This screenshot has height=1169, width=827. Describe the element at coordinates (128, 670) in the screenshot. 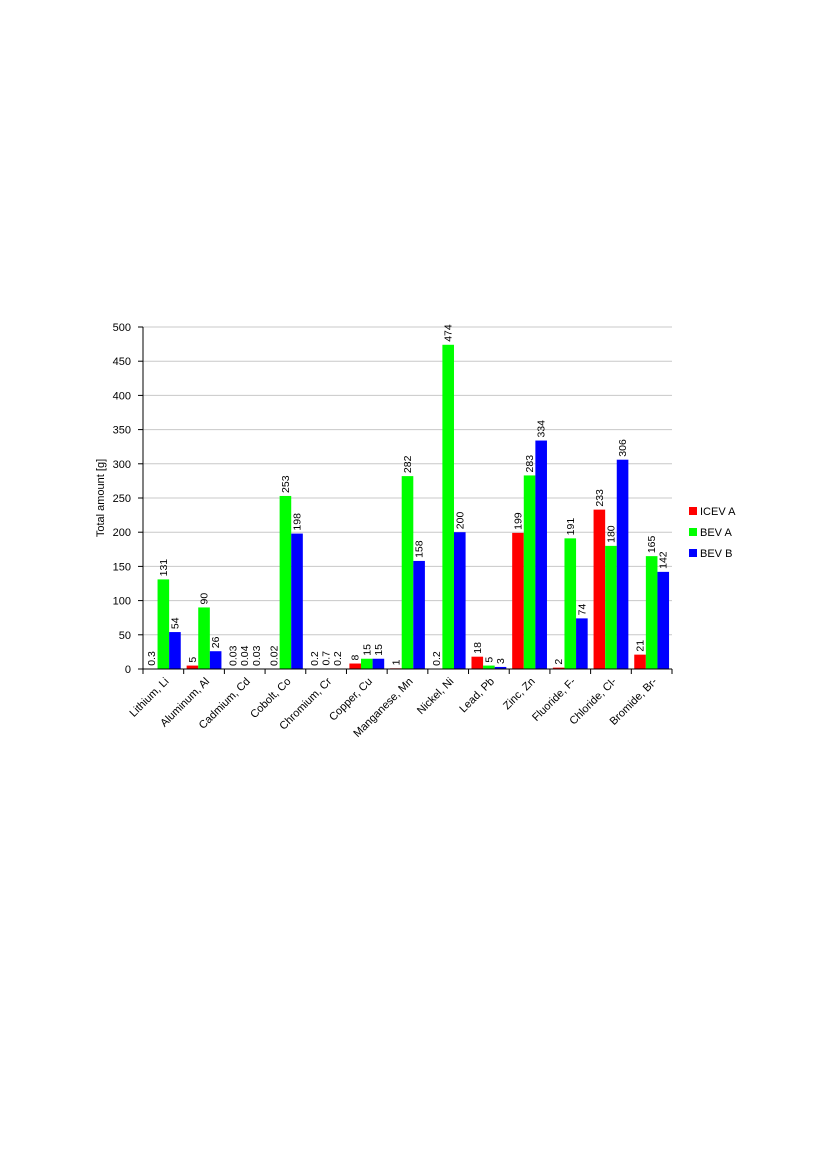

I see `y-tick-label: 0` at that location.